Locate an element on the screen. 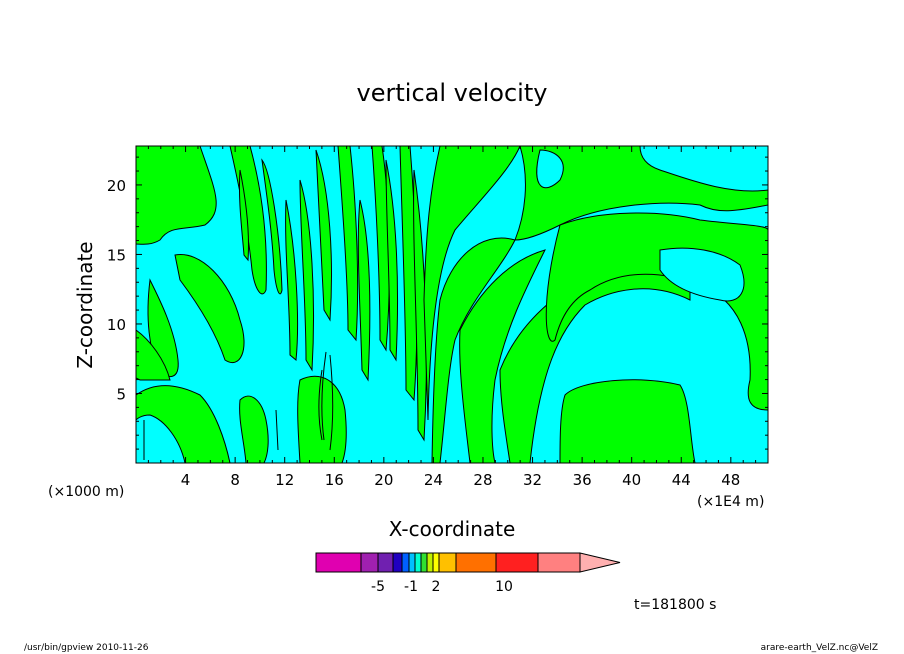 This screenshot has width=904, height=654. y-axis-label: Z-coordinate is located at coordinates (85, 304).